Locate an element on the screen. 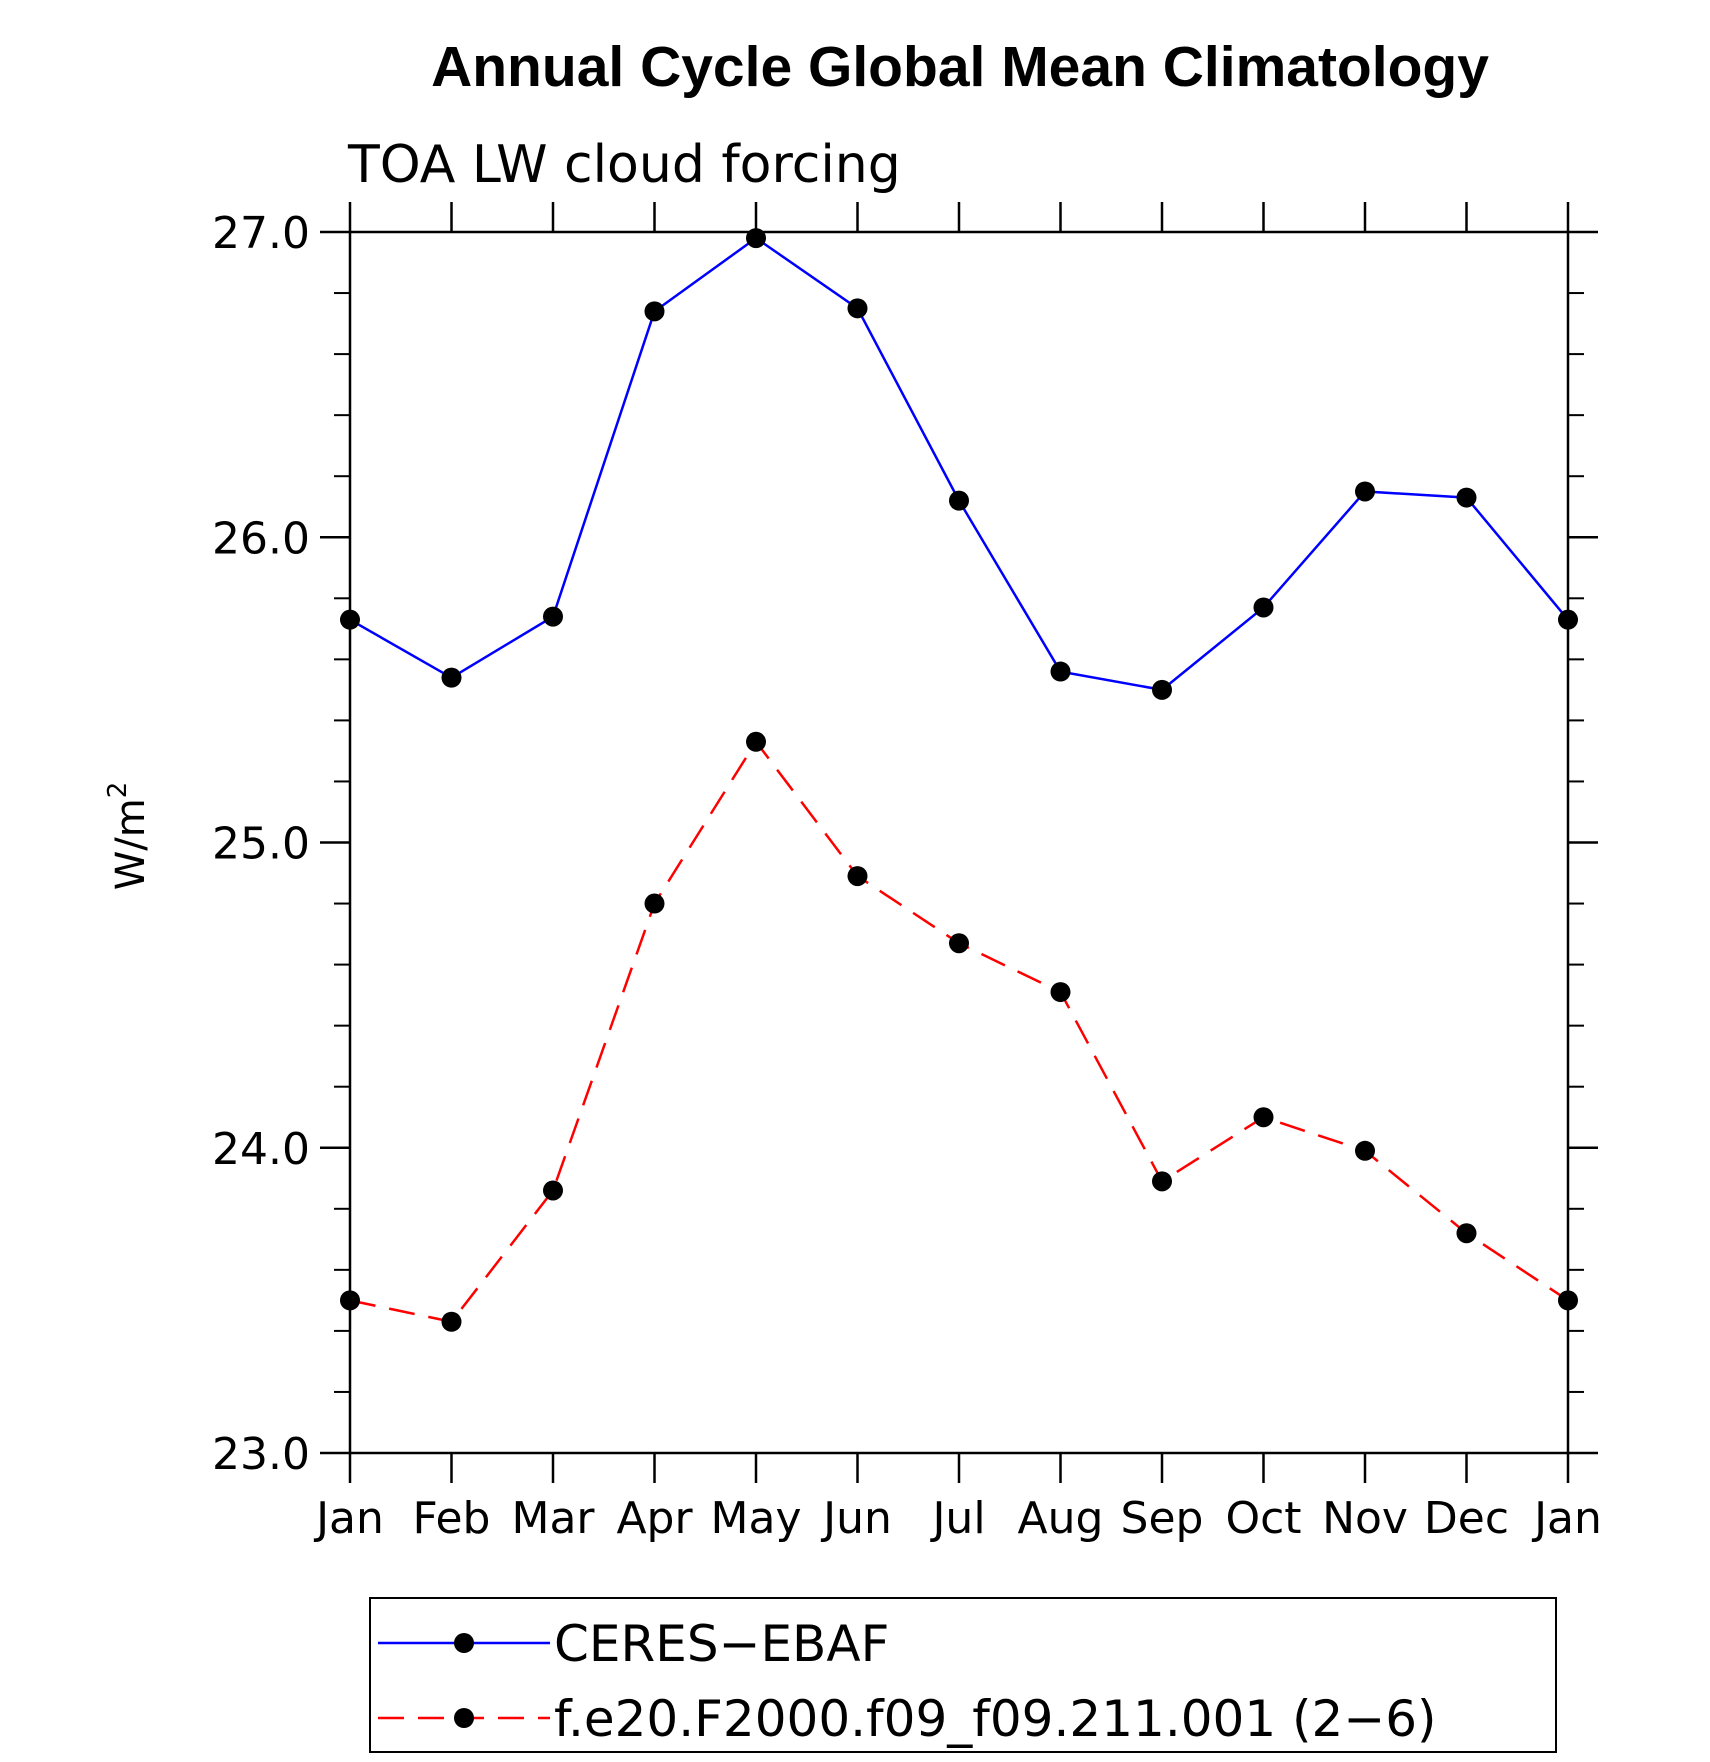 This screenshot has height=1762, width=1710. y-axis-label-superscript: 2 is located at coordinates (118, 790).